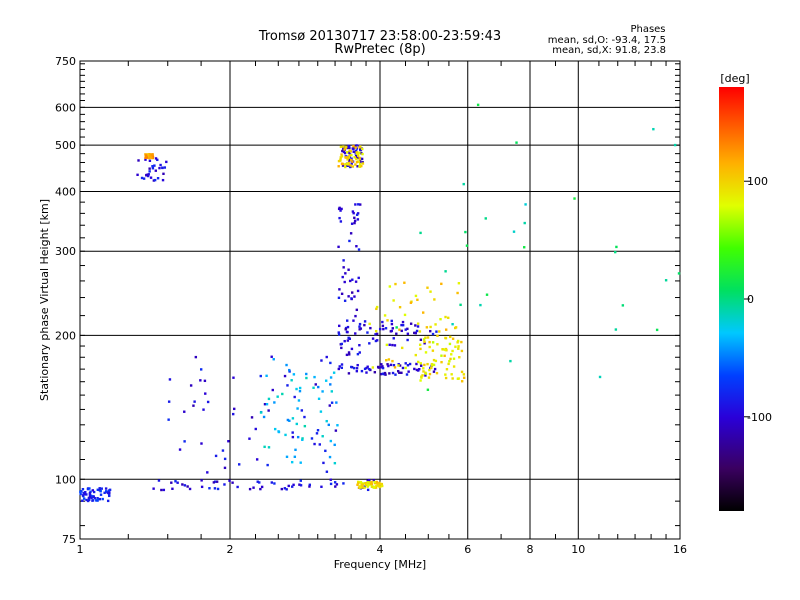  I want to click on y-tick-labels: 75 100 200 300 400 500 600 750, so click(65, 300).